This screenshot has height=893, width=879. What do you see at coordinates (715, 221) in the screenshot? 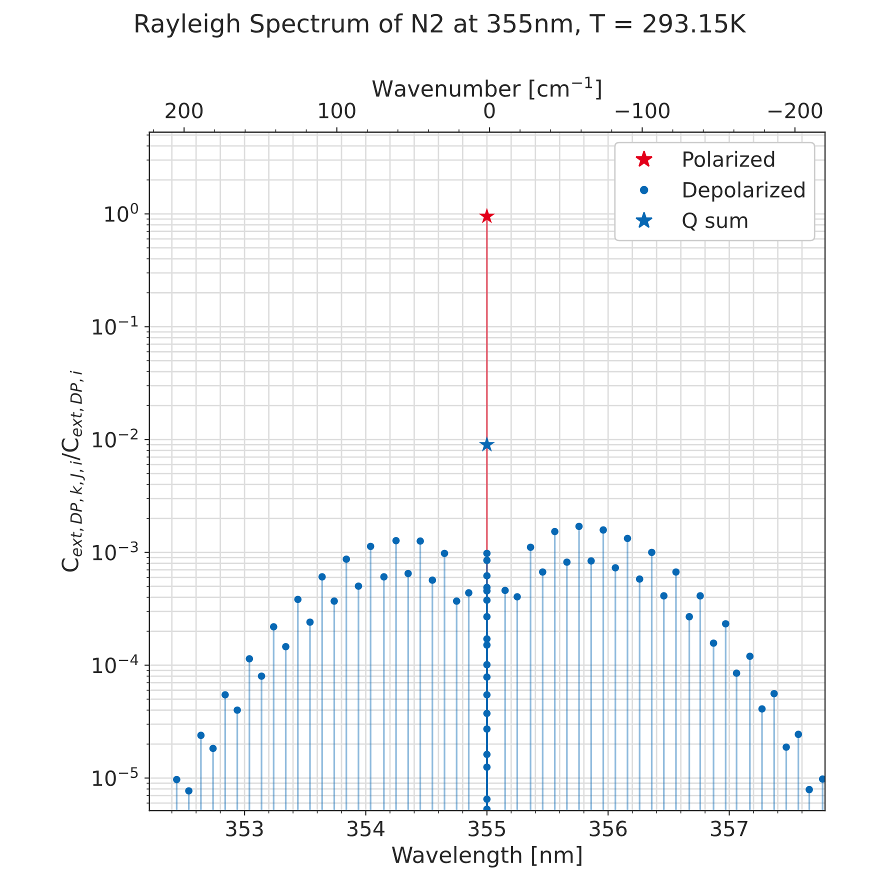
I see `legend-label: Q sum` at bounding box center [715, 221].